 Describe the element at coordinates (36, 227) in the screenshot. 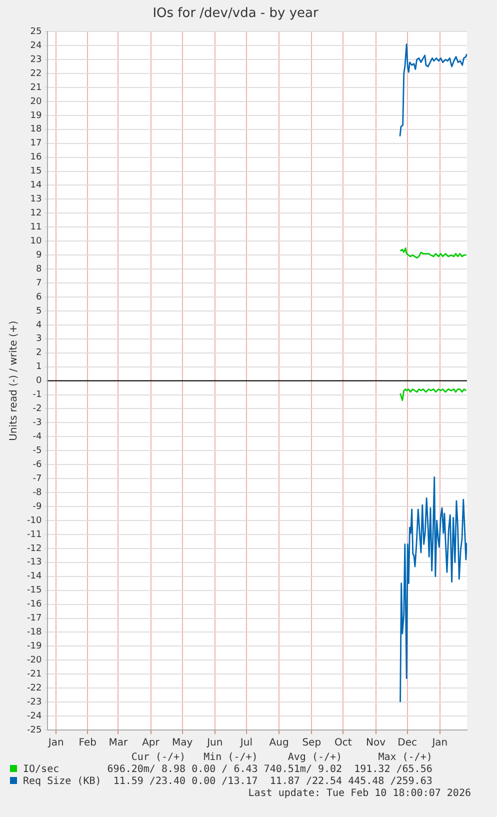

I see `y-tick-label: 11` at that location.